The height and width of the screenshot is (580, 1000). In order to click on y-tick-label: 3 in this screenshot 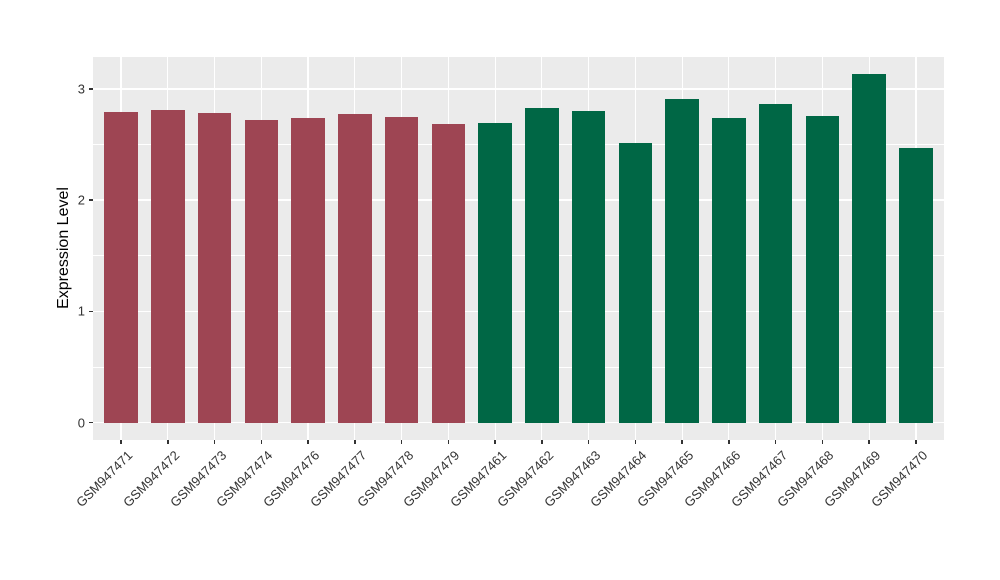, I will do `click(81, 89)`.